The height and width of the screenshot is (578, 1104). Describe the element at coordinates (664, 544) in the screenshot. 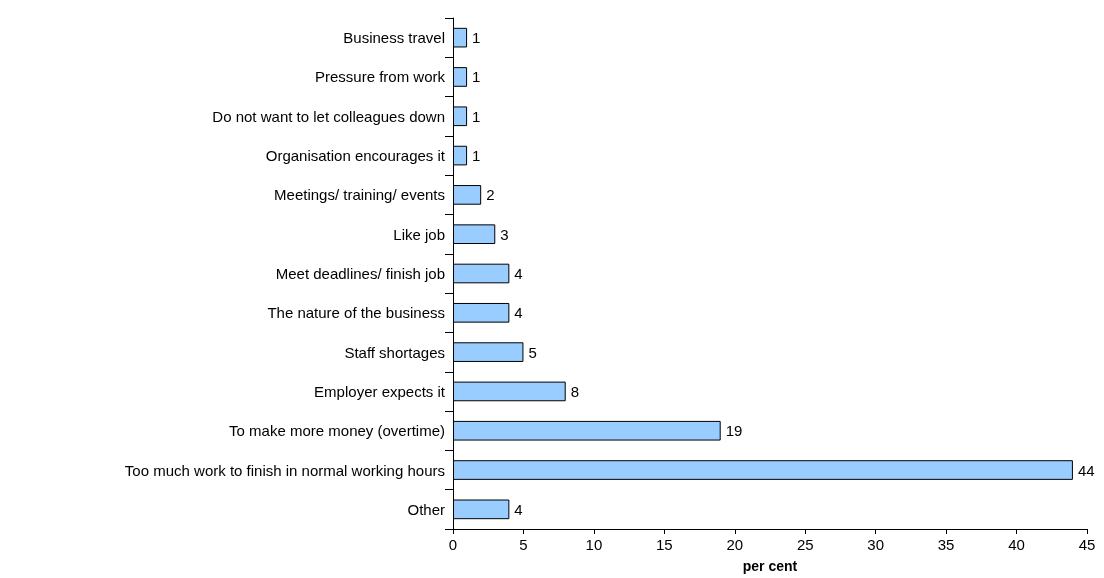

I see `x-tick-label: 15` at that location.